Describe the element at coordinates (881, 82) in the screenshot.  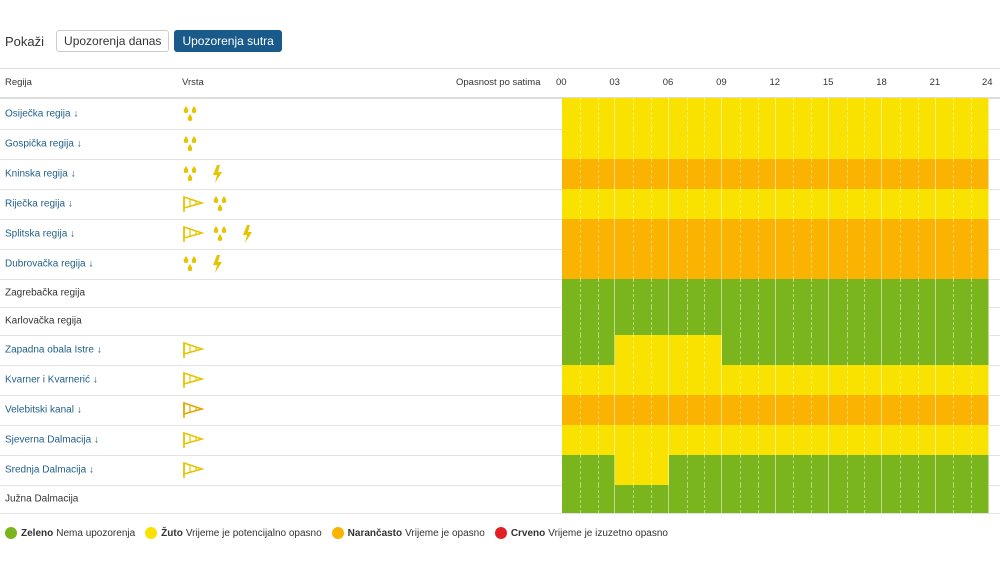
I see `hour-label-18: 18` at that location.